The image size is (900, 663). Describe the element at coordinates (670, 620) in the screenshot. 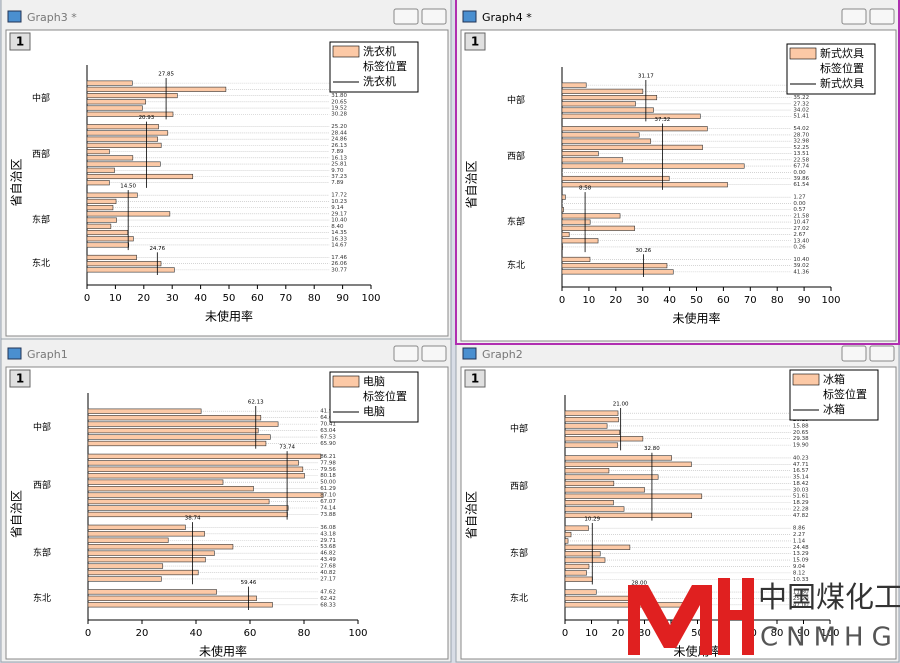

I see `logo-m` at that location.